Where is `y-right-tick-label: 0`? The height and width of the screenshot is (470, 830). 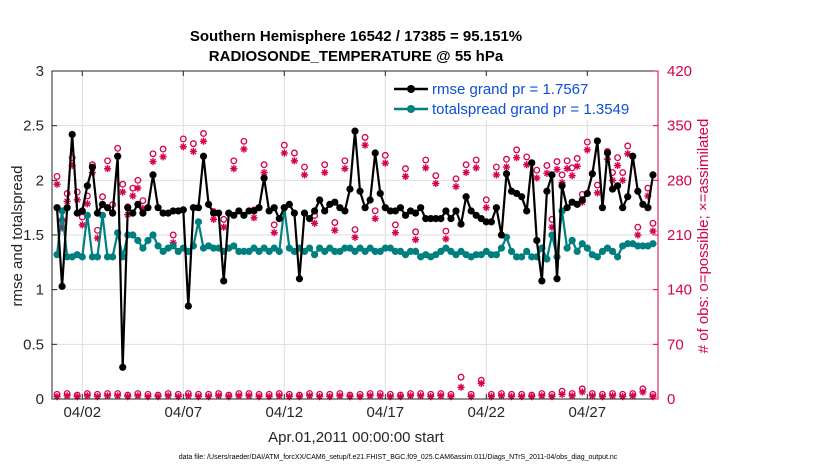 y-right-tick-label: 0 is located at coordinates (671, 399).